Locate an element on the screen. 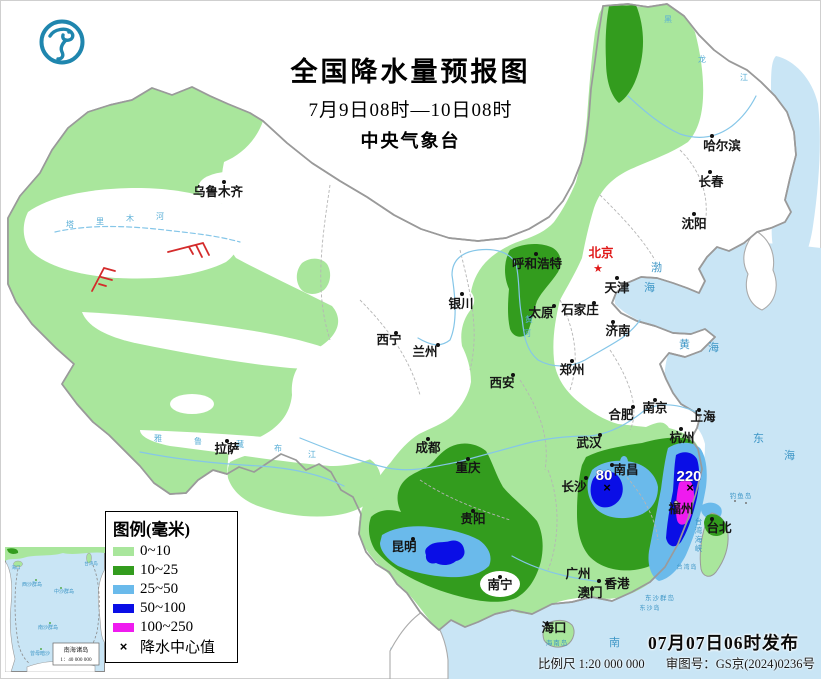 Image resolution: width=821 pixels, height=679 pixels. river-label: 黑 is located at coordinates (668, 19).